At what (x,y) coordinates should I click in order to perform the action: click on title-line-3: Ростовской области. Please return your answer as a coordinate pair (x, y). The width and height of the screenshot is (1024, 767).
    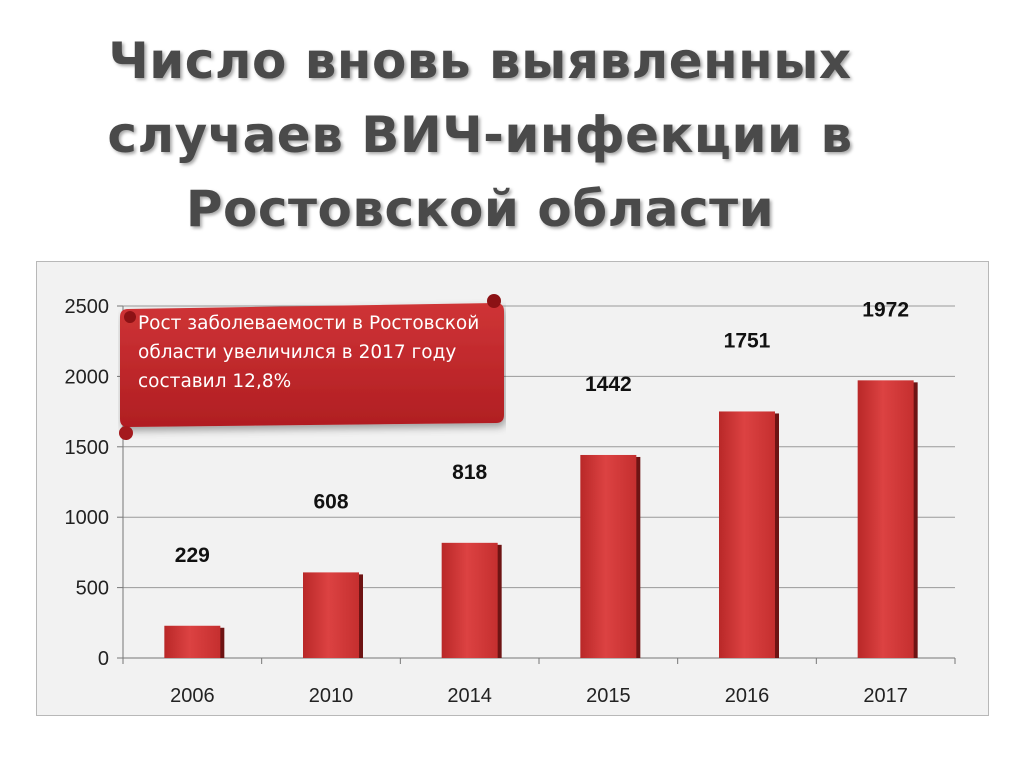
    Looking at the image, I should click on (480, 209).